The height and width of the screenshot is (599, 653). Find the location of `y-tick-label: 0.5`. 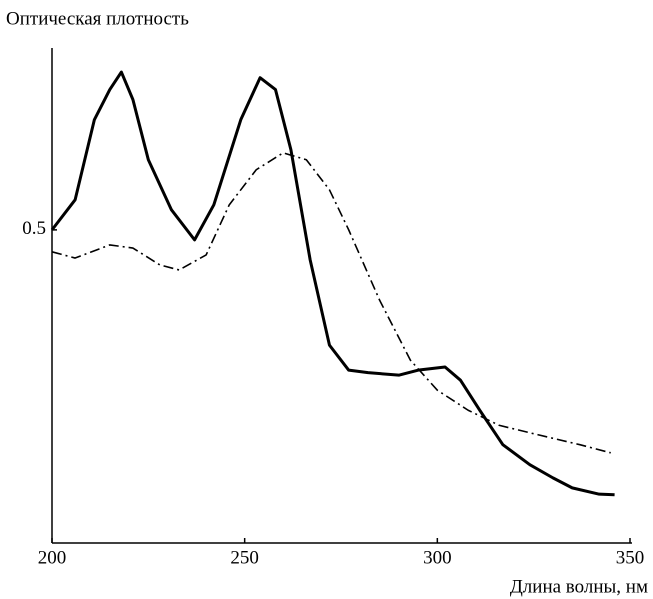

y-tick-label: 0.5 is located at coordinates (34, 228).